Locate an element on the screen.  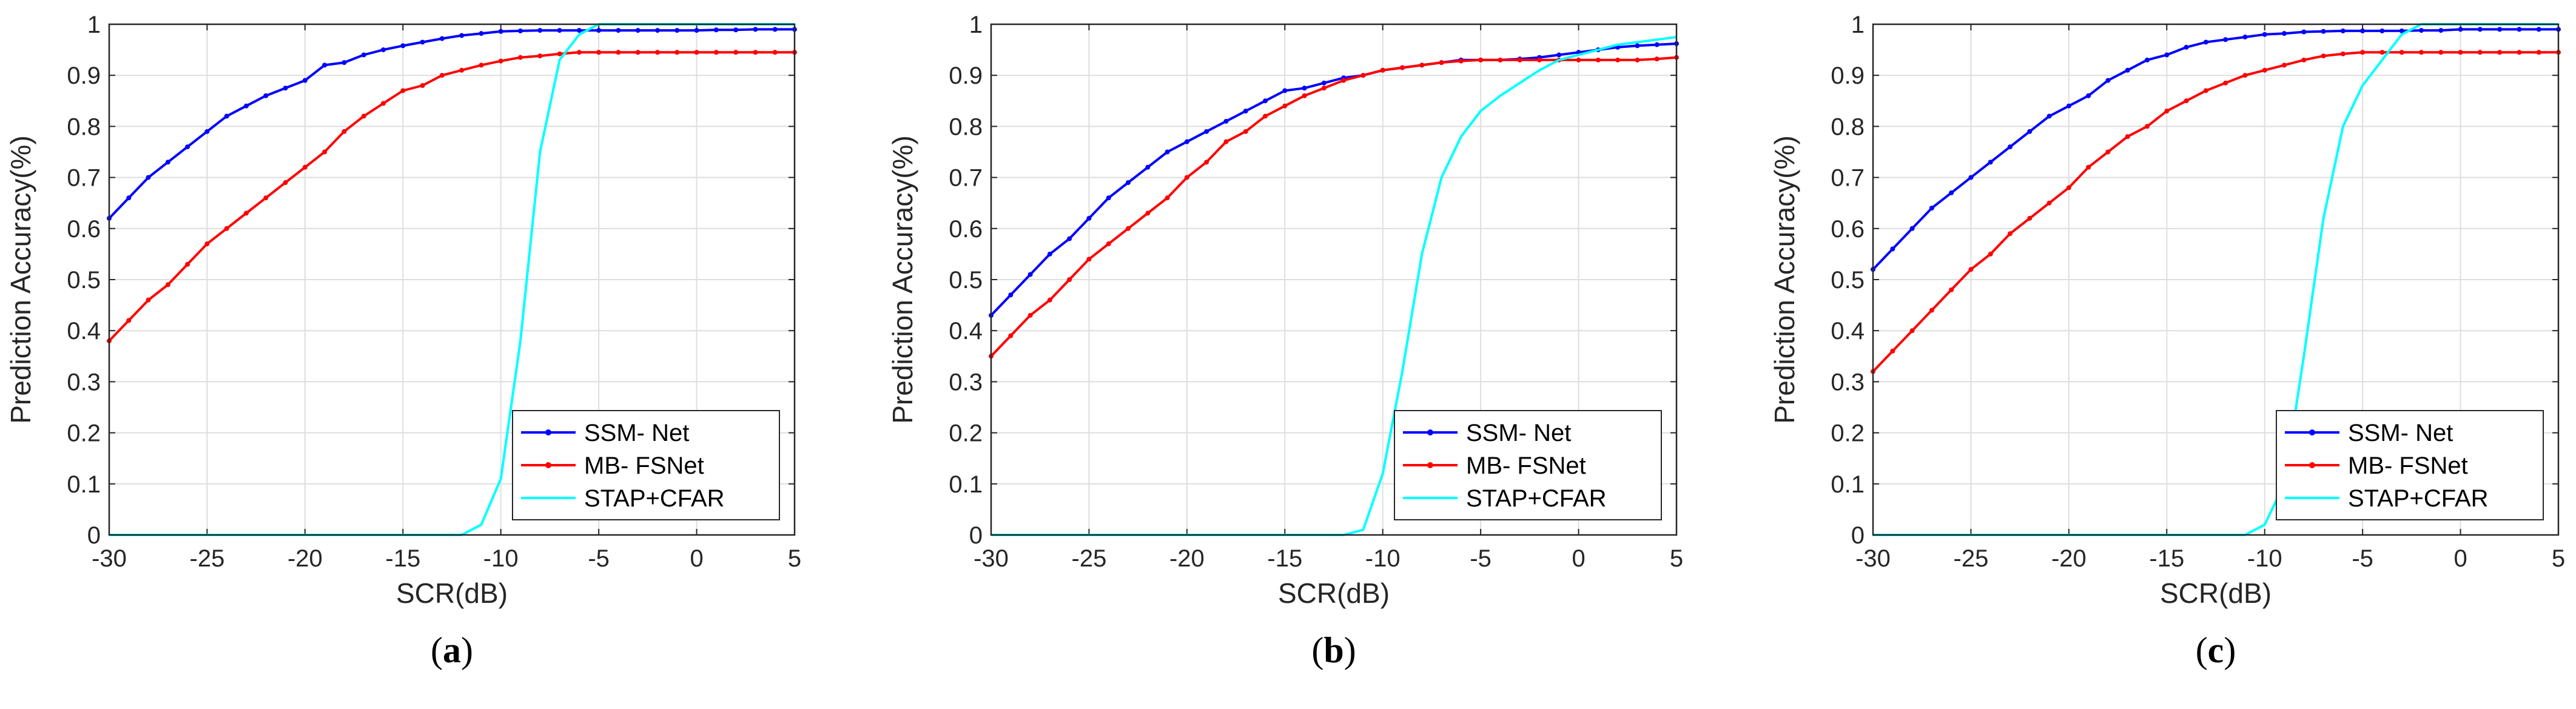
y-tick-label: 0.9 is located at coordinates (966, 76).